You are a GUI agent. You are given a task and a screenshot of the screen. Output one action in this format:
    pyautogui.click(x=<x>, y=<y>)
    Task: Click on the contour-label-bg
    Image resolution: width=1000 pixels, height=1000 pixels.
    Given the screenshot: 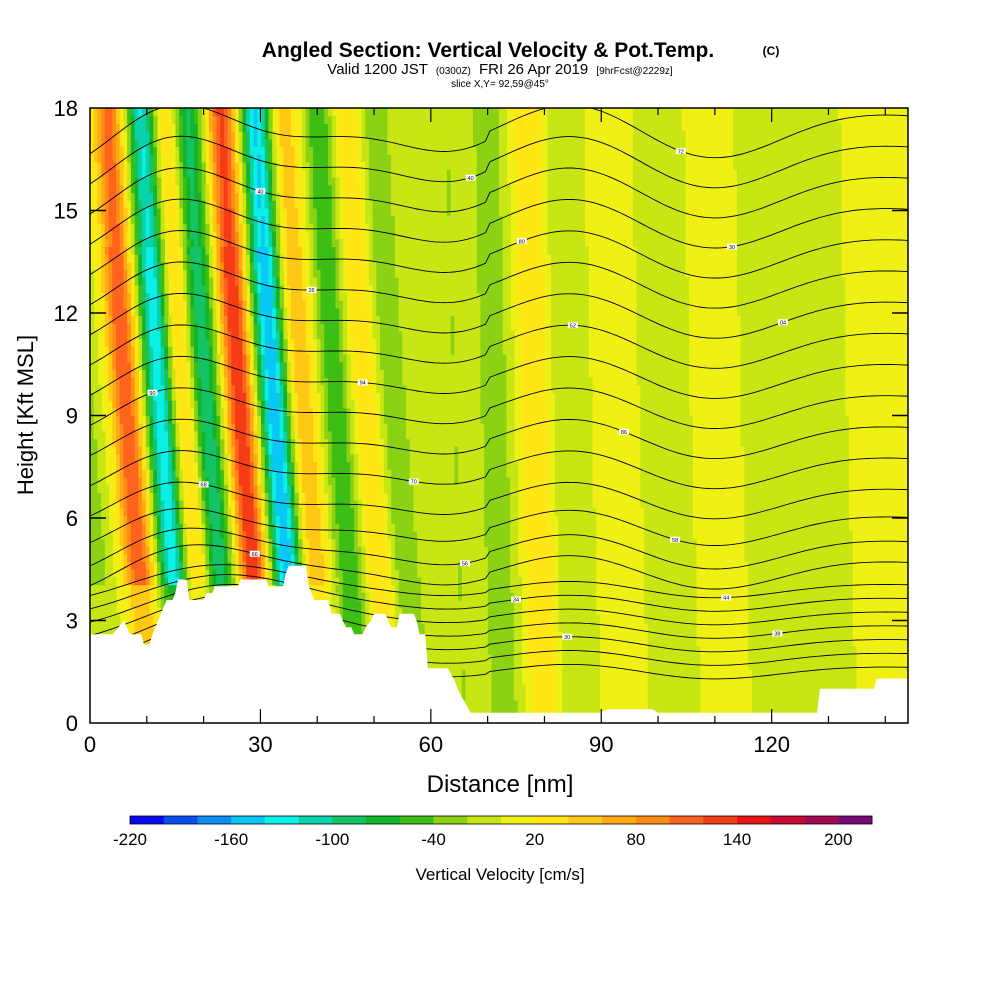 What is the action you would take?
    pyautogui.click(x=623, y=431)
    